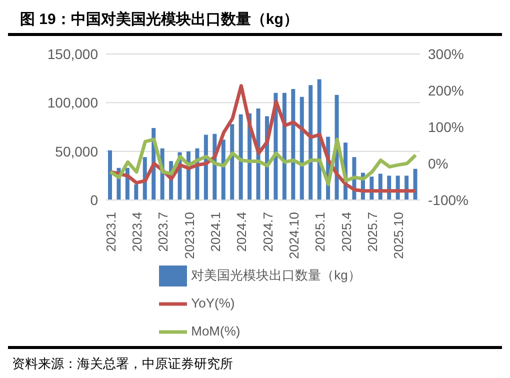 This screenshot has width=510, height=378. Describe the element at coordinates (137, 232) in the screenshot. I see `x-tick-label: 2023.4` at that location.